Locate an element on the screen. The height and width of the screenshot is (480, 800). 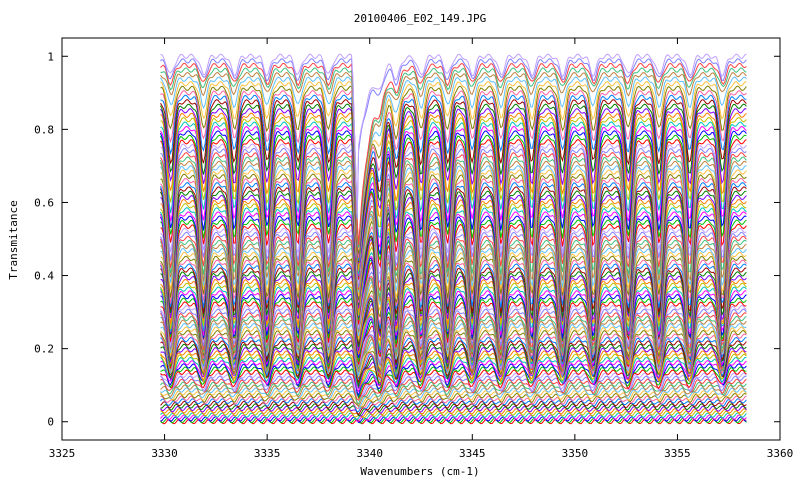
chart-title: 20100406_E02_149.JPG is located at coordinates (420, 18).